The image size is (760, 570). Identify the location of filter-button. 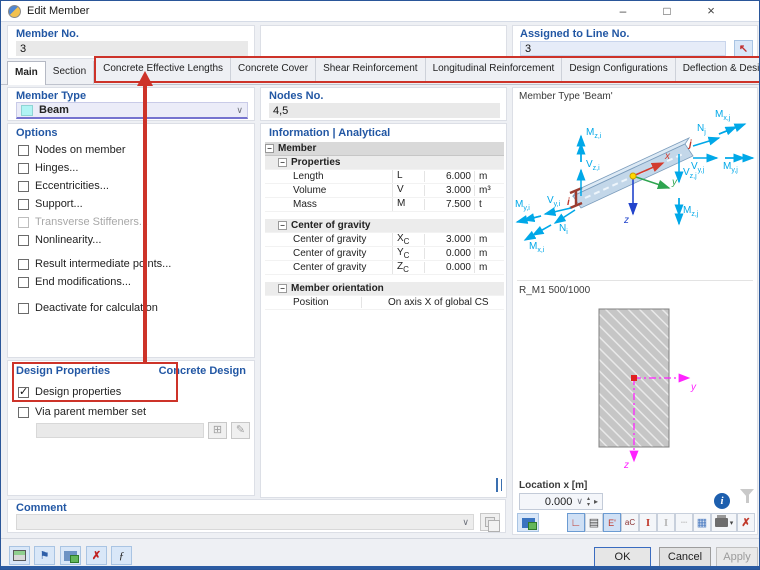
(747, 499).